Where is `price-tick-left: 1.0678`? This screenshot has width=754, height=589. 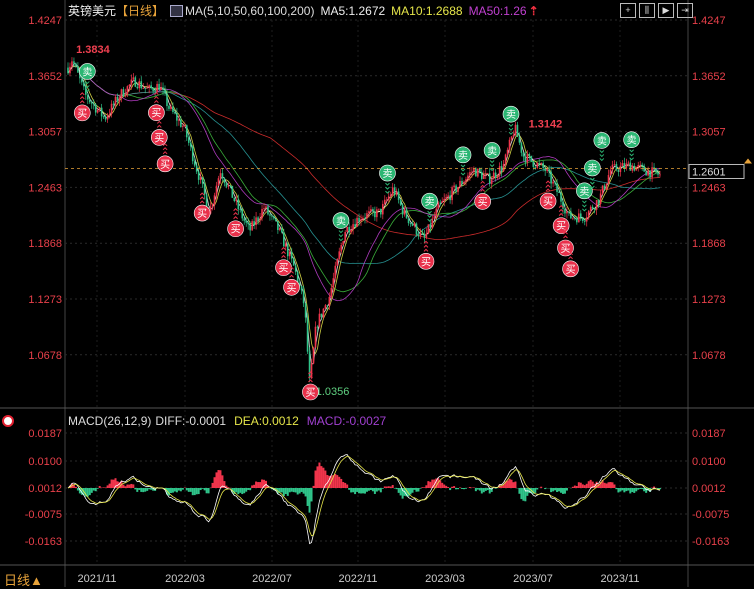 price-tick-left: 1.0678 is located at coordinates (45, 356).